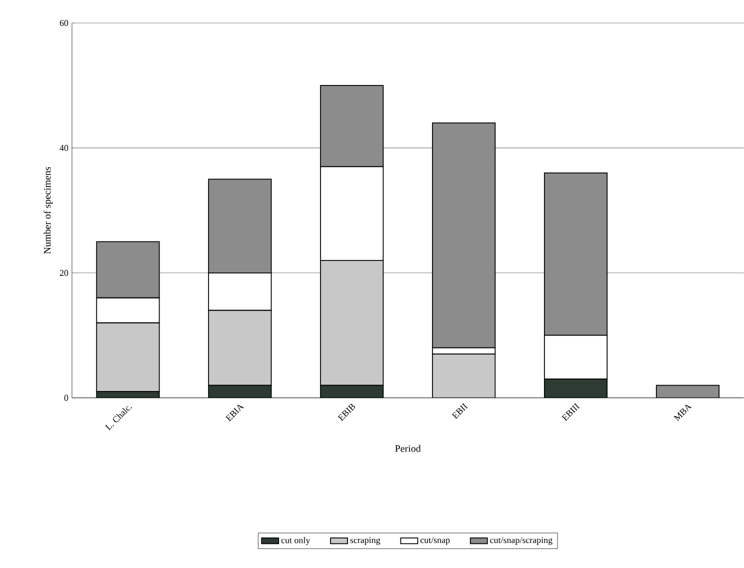 The image size is (744, 568). Describe the element at coordinates (64, 23) in the screenshot. I see `y-tick-label: 60` at that location.